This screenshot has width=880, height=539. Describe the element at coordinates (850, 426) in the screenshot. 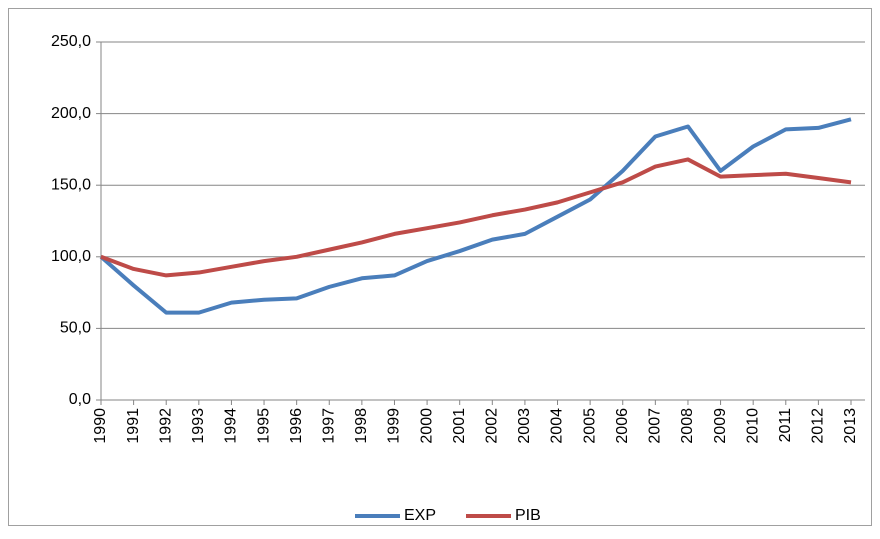

I see `x-tick-label: 2013` at that location.